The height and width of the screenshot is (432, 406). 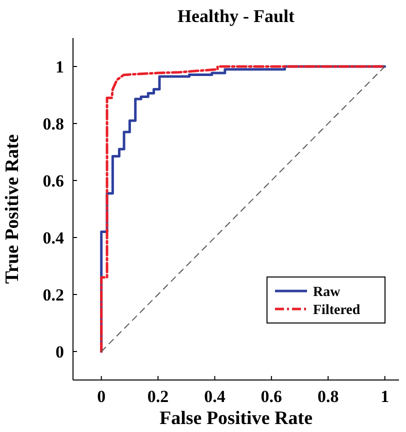 I want to click on x-tick-label: 0.2, so click(x=158, y=396).